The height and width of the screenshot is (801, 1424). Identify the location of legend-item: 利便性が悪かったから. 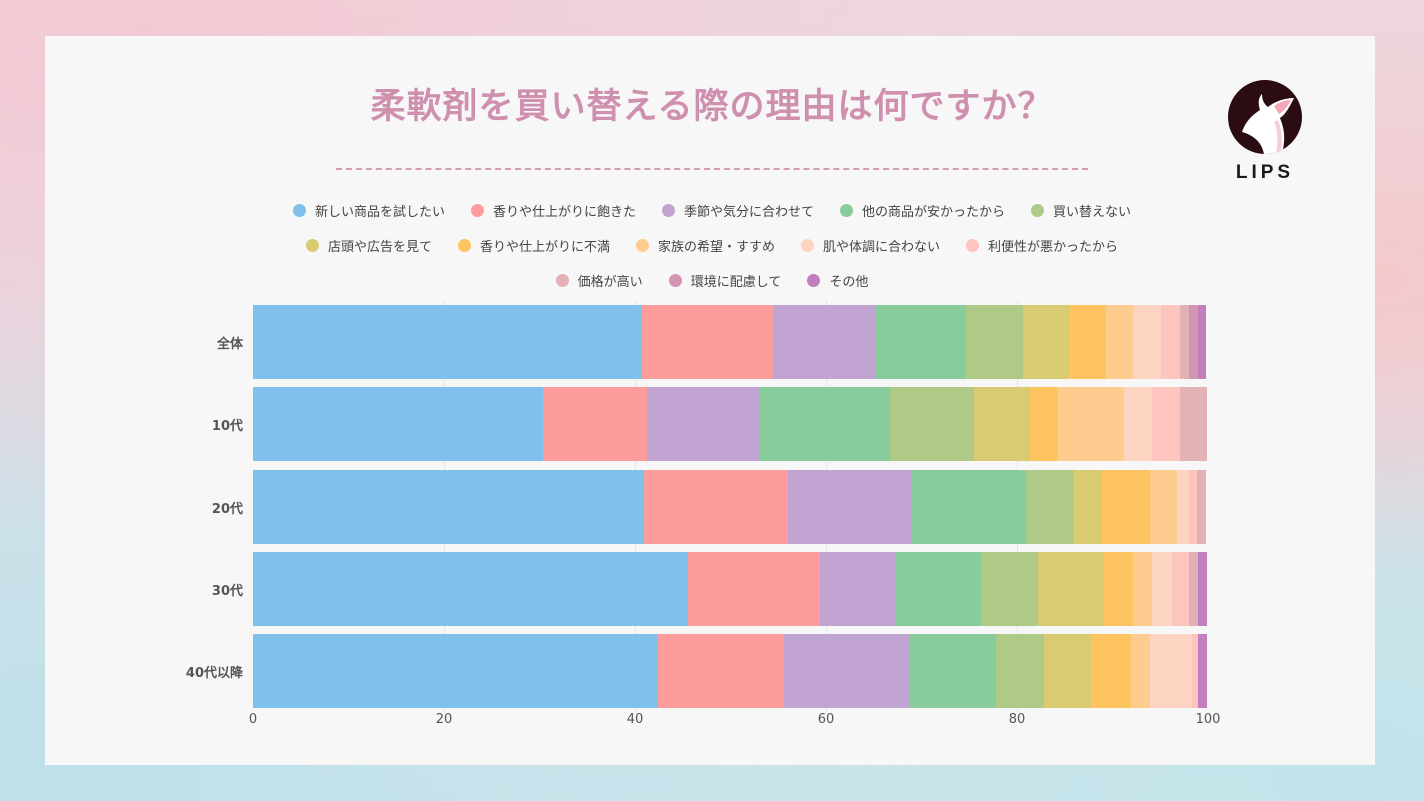
(1042, 245).